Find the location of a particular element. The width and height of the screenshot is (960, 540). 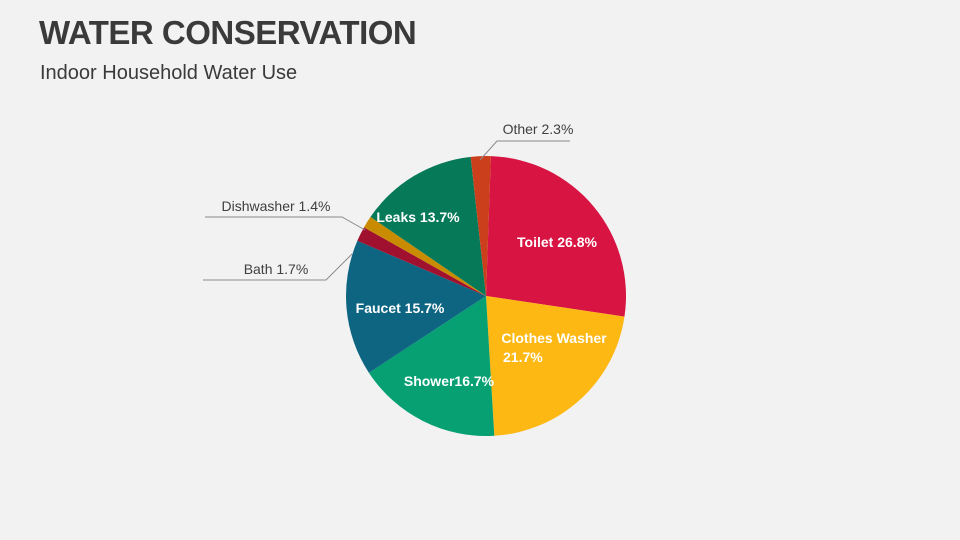

pie-slice-clothes-washer is located at coordinates (555, 366).